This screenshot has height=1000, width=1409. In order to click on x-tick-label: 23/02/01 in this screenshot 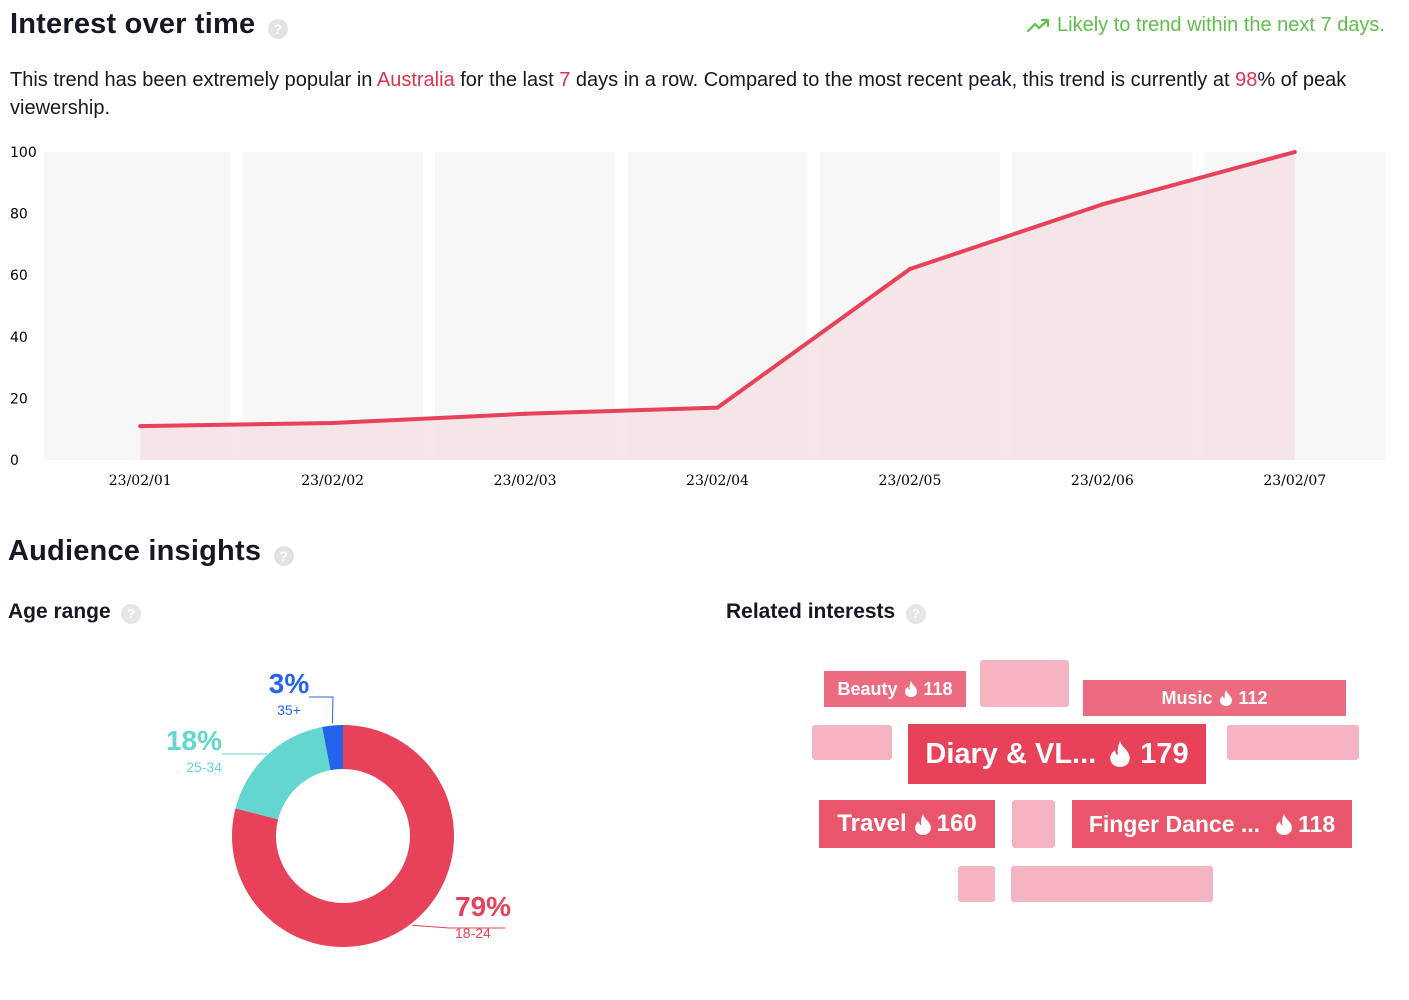, I will do `click(140, 481)`.